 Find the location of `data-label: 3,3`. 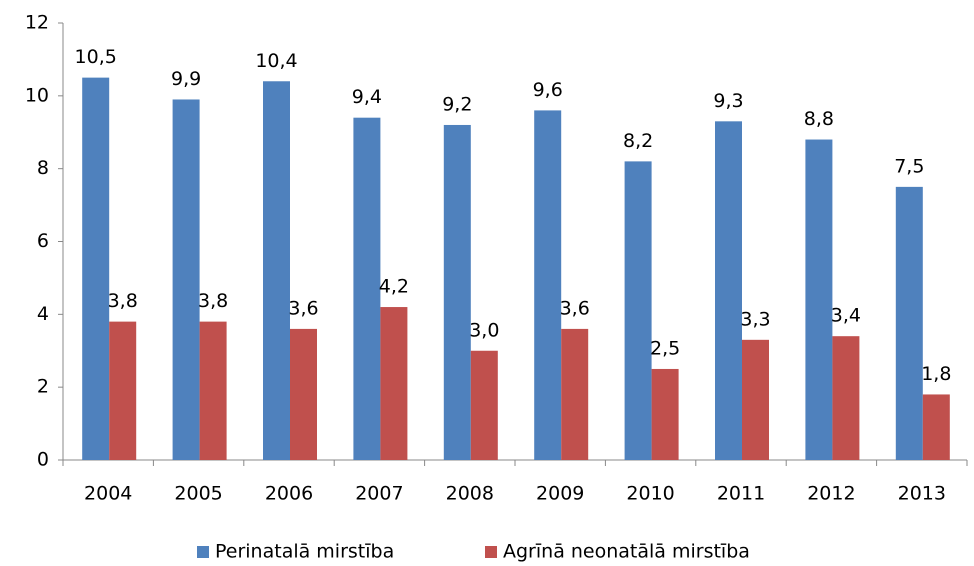

data-label: 3,3 is located at coordinates (755, 319).